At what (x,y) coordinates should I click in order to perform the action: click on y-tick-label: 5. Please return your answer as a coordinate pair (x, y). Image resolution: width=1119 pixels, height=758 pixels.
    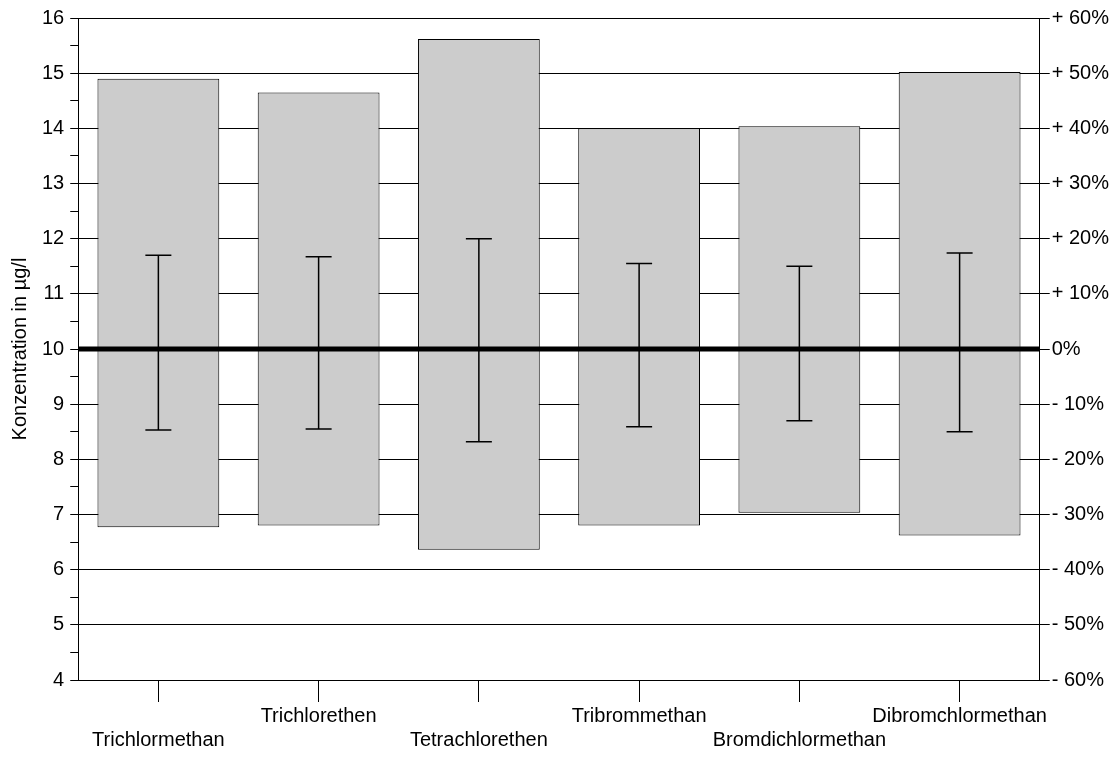
    Looking at the image, I should click on (59, 623).